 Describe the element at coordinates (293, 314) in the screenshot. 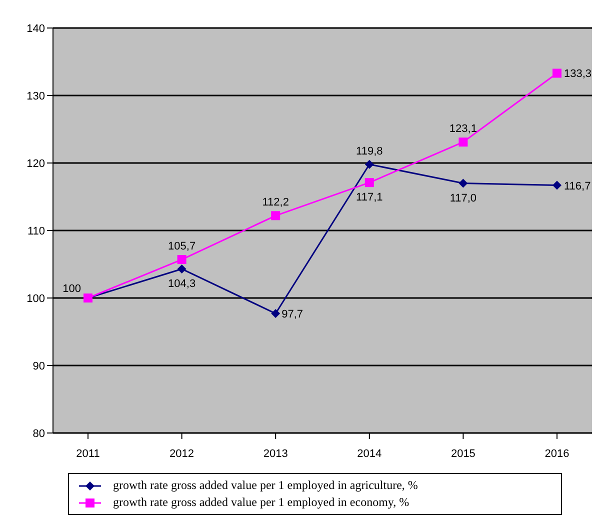

I see `data-label: 97,7` at that location.